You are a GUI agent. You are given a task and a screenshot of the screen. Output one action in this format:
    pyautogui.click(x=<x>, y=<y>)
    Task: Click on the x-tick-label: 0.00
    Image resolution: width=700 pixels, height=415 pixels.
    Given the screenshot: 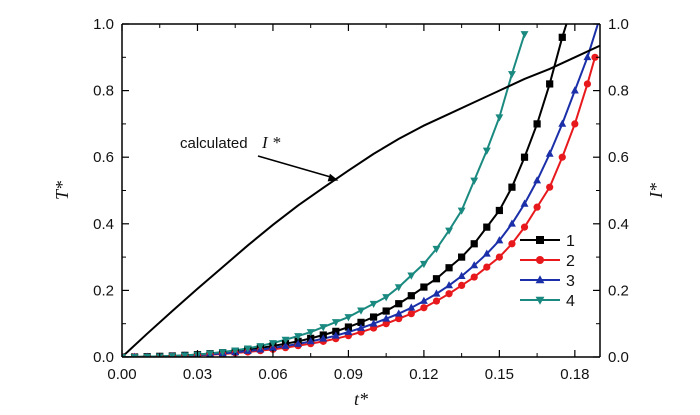 What is the action you would take?
    pyautogui.click(x=121, y=374)
    